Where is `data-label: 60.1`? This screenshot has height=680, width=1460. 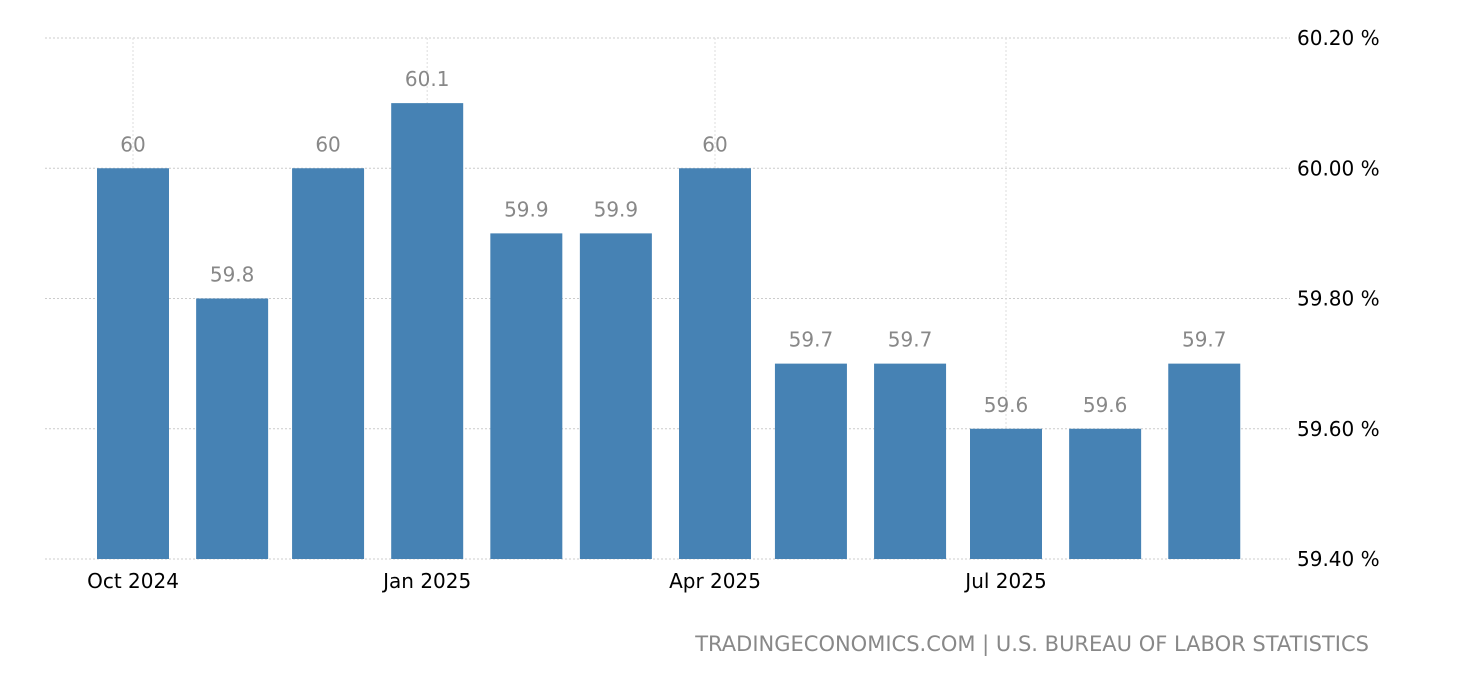 data-label: 60.1 is located at coordinates (427, 79).